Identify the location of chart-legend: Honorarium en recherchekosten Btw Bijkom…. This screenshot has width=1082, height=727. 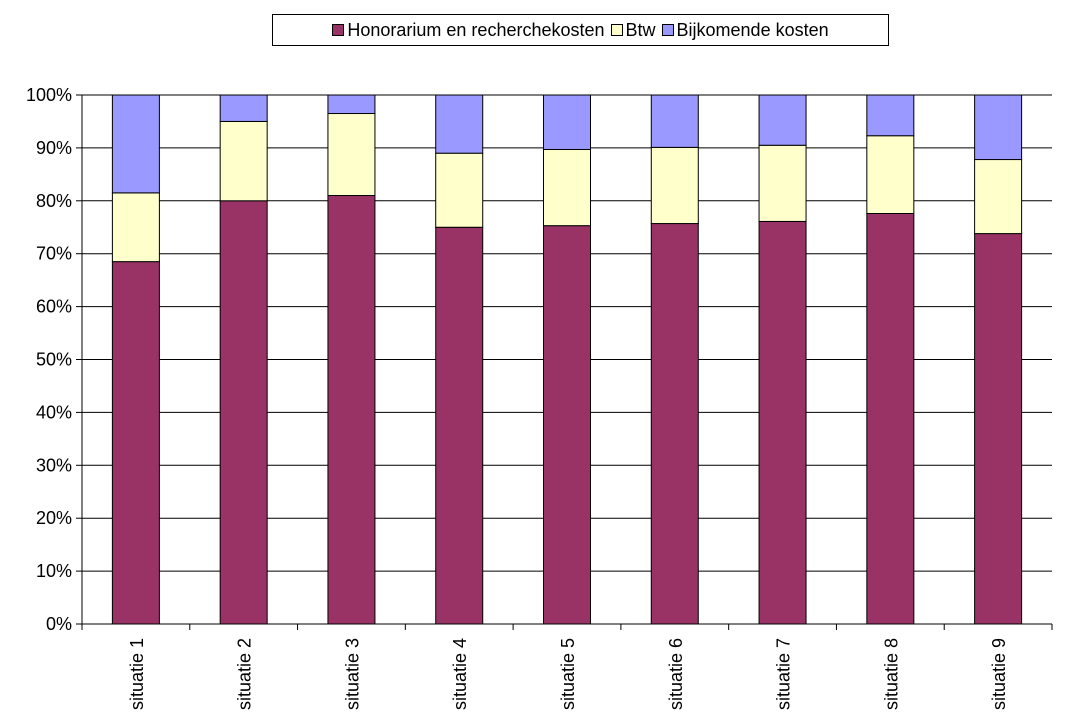
(580, 30).